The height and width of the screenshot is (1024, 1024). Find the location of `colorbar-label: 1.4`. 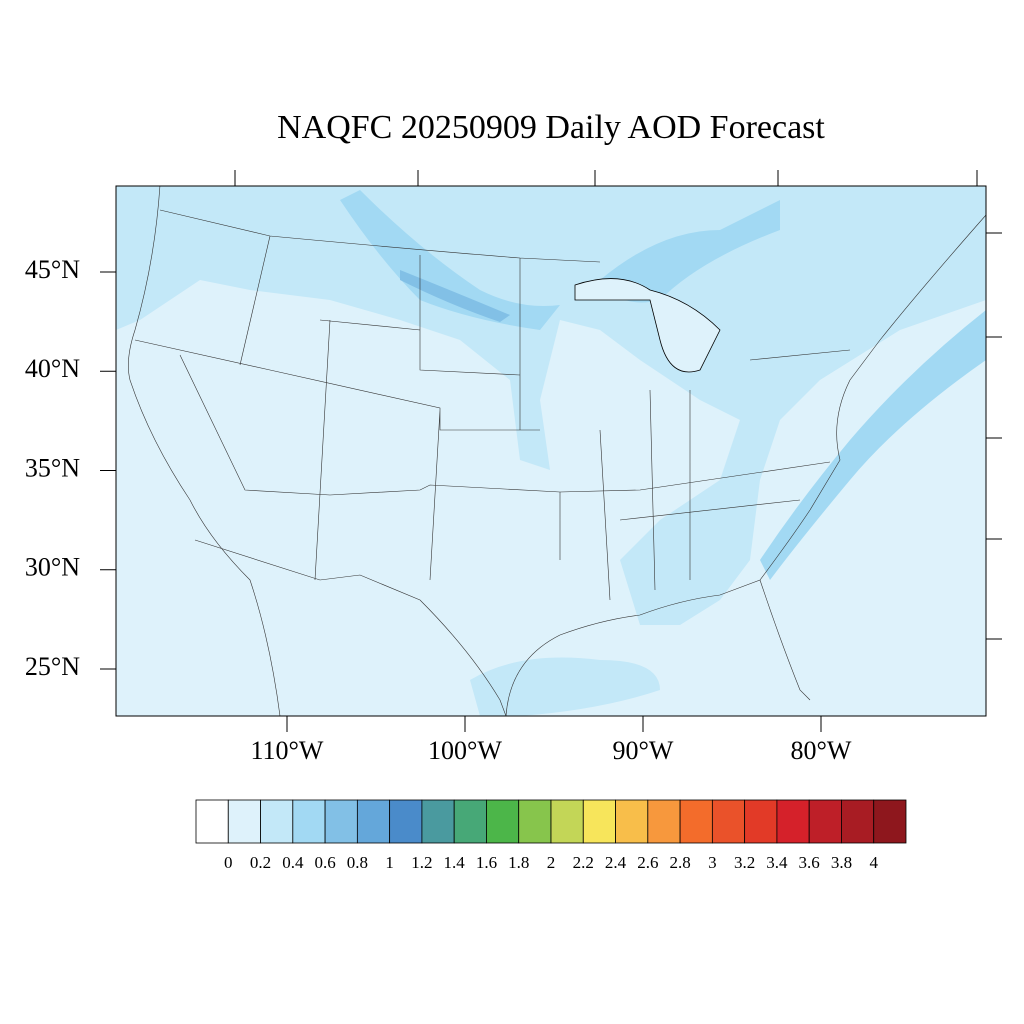

colorbar-label: 1.4 is located at coordinates (455, 862).